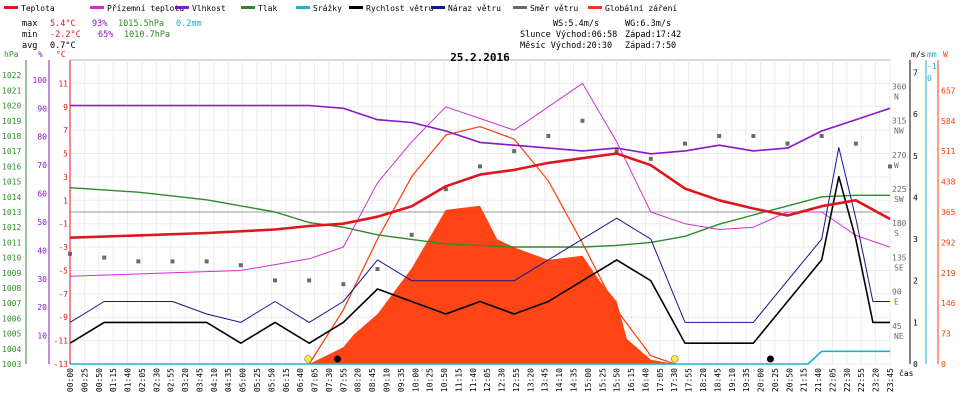  I want to click on x-tick-label: 08:45, so click(372, 380).